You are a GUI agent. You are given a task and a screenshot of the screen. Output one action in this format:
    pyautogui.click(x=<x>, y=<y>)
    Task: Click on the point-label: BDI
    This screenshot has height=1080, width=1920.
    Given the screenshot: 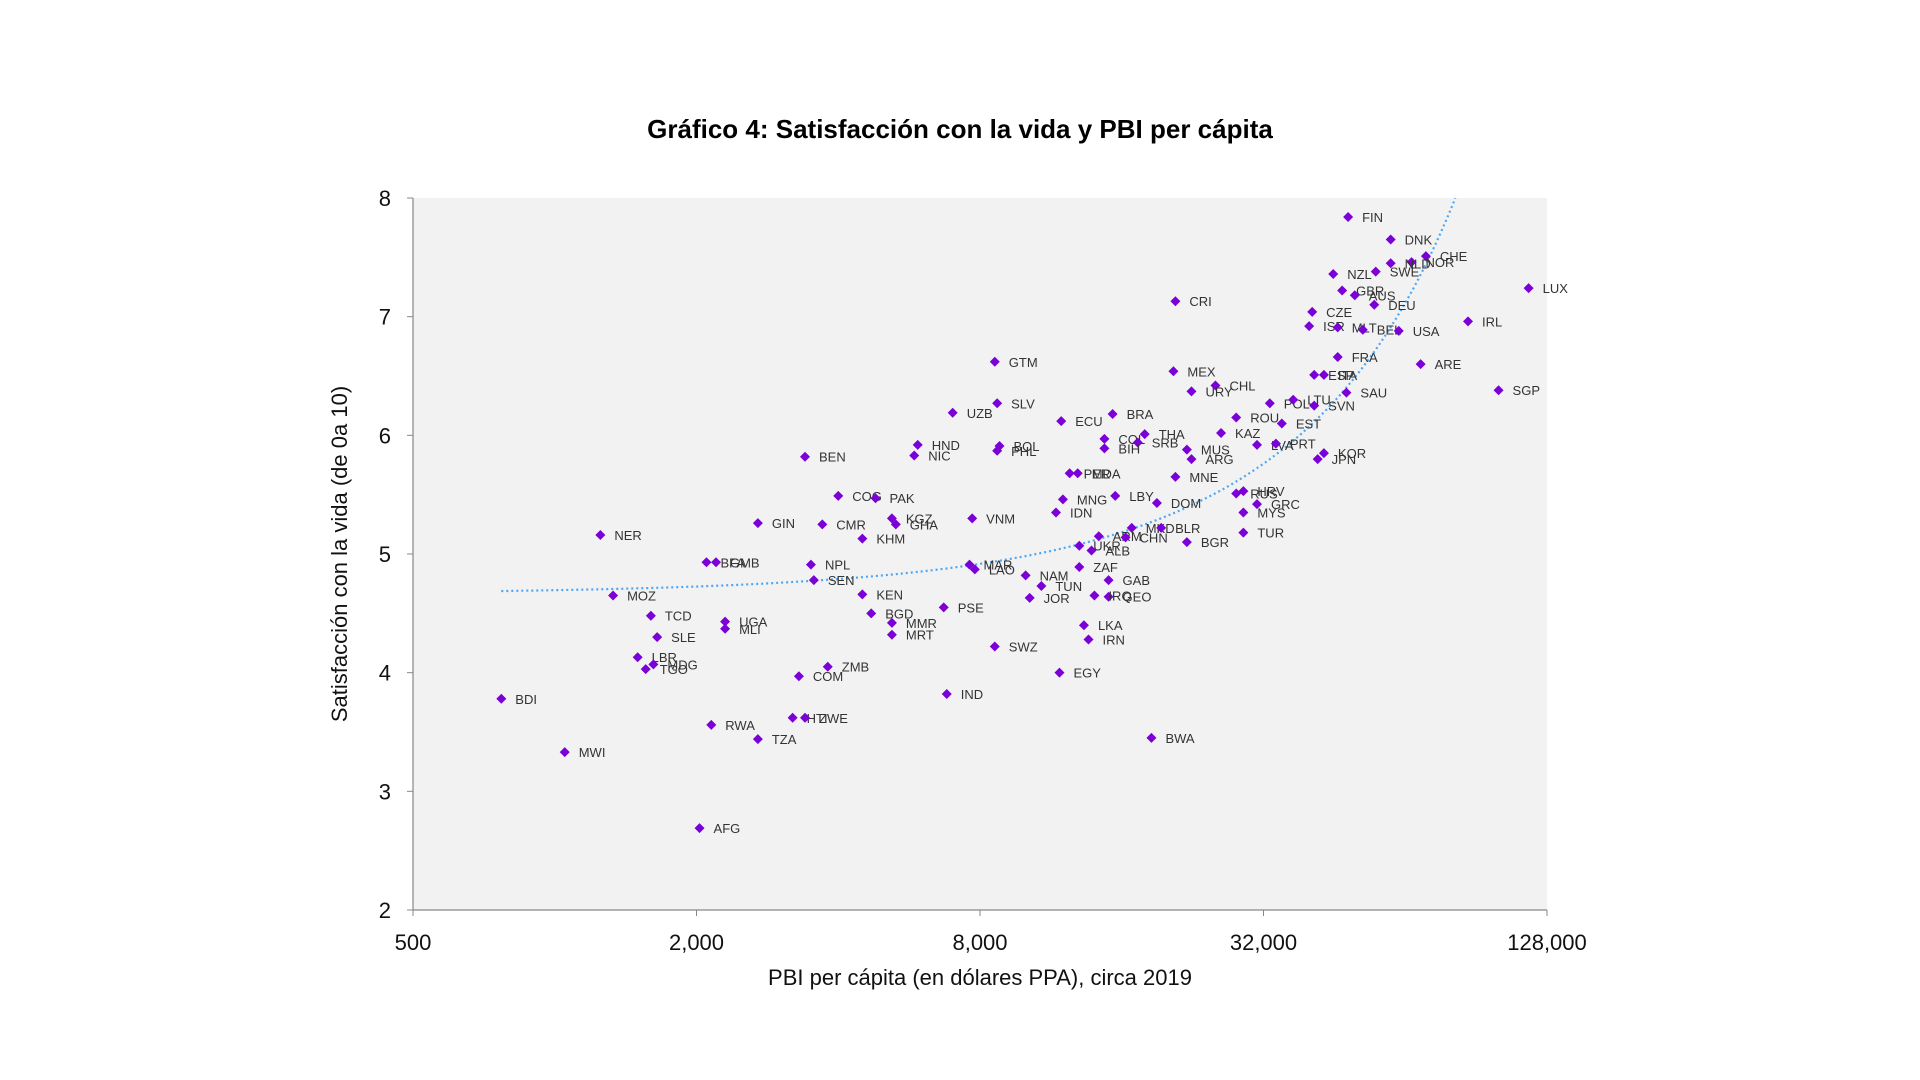 What is the action you would take?
    pyautogui.click(x=526, y=699)
    